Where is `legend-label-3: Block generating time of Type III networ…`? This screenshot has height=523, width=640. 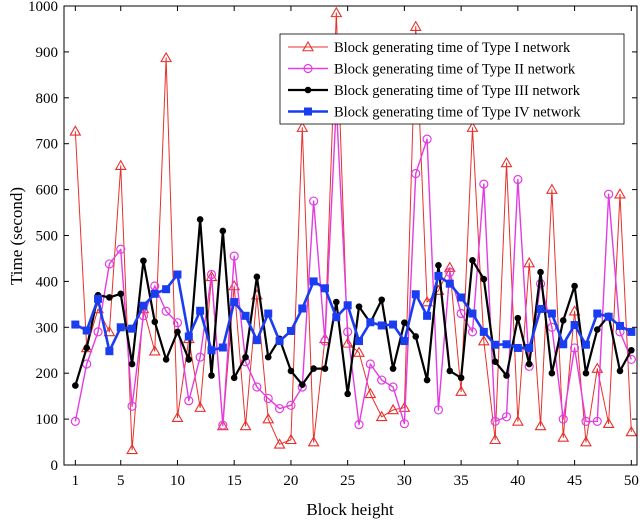 legend-label-3: Block generating time of Type III networ… is located at coordinates (457, 91).